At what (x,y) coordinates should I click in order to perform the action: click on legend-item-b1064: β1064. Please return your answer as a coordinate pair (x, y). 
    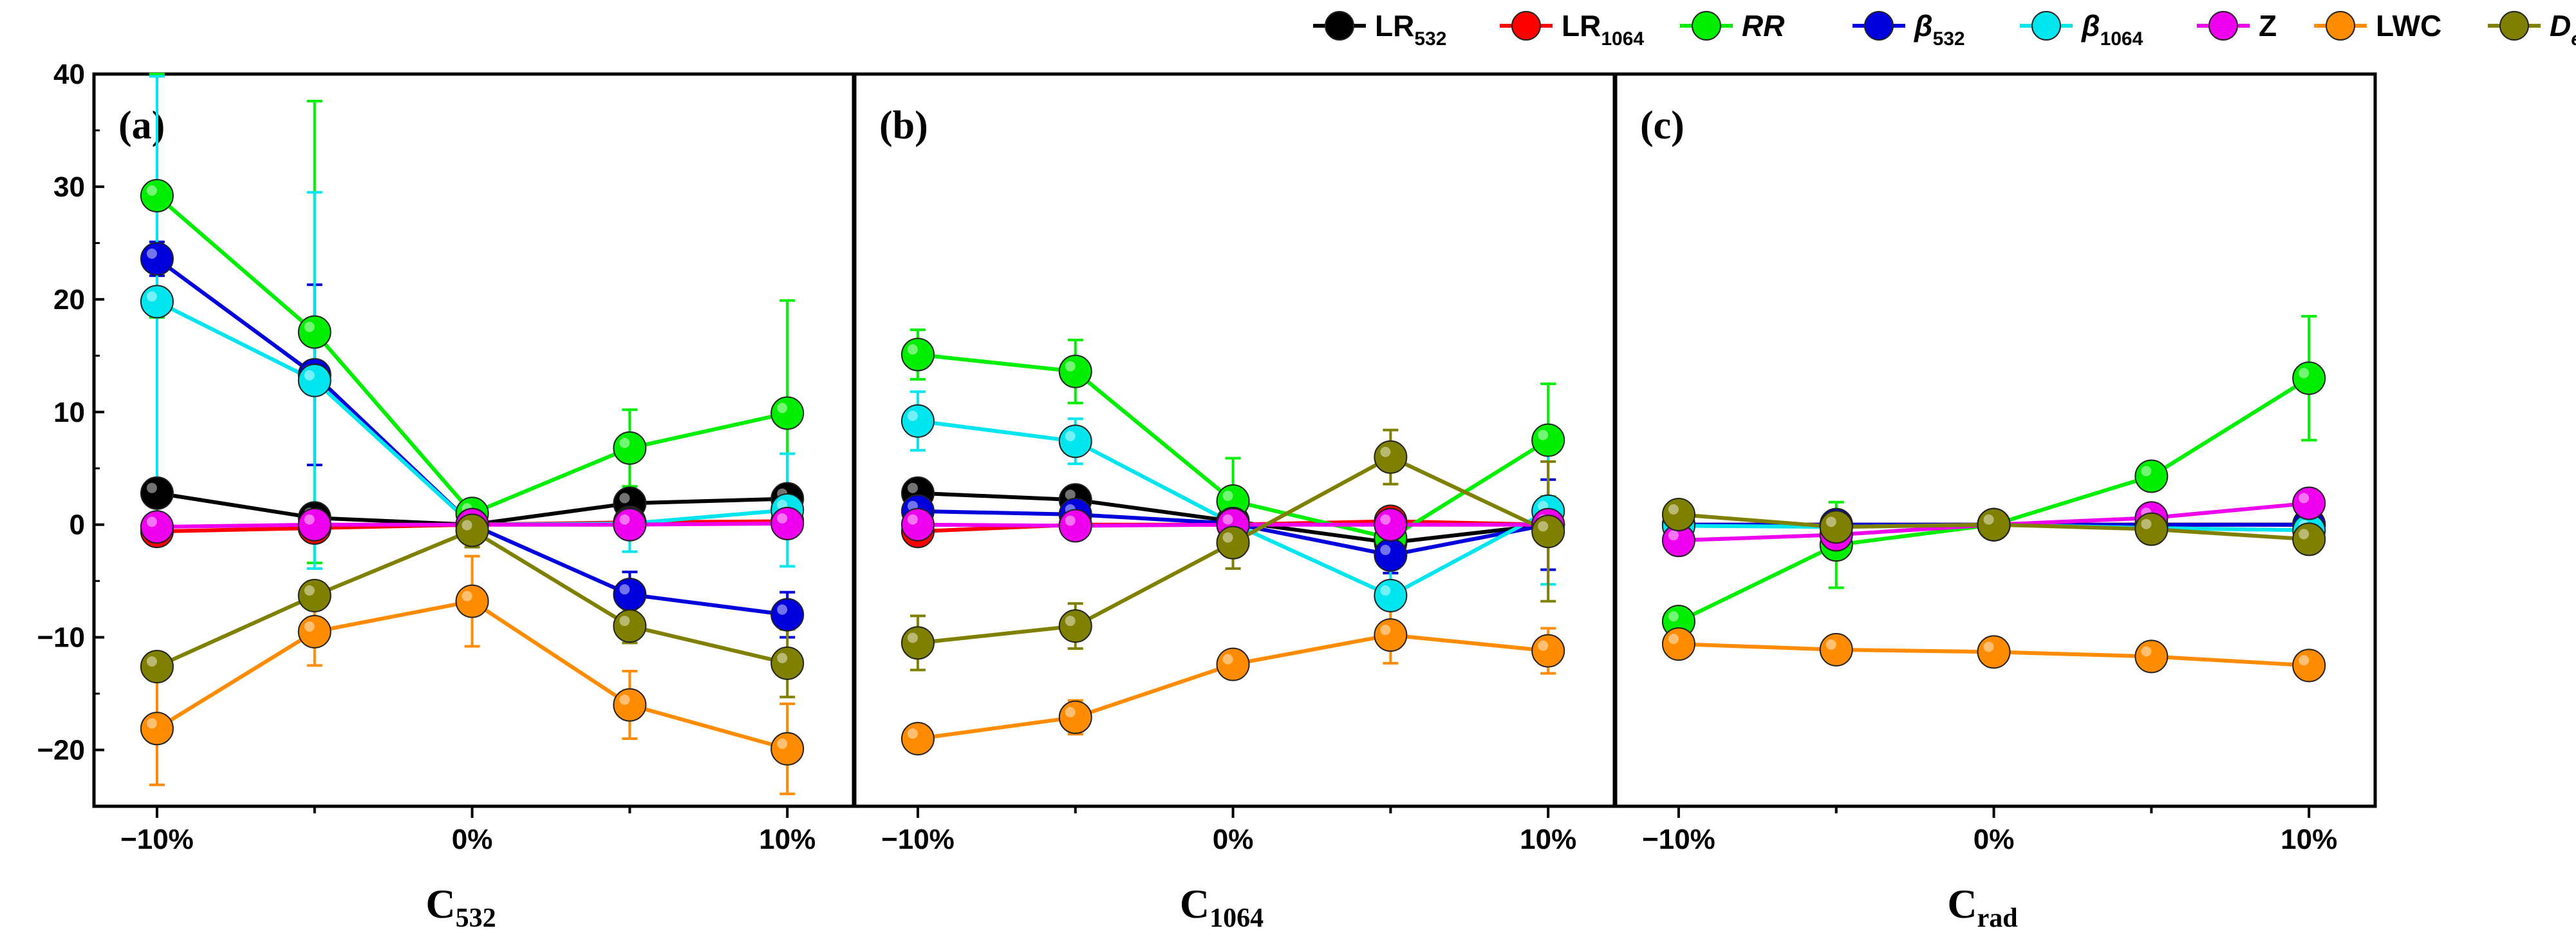
    Looking at the image, I should click on (2081, 29).